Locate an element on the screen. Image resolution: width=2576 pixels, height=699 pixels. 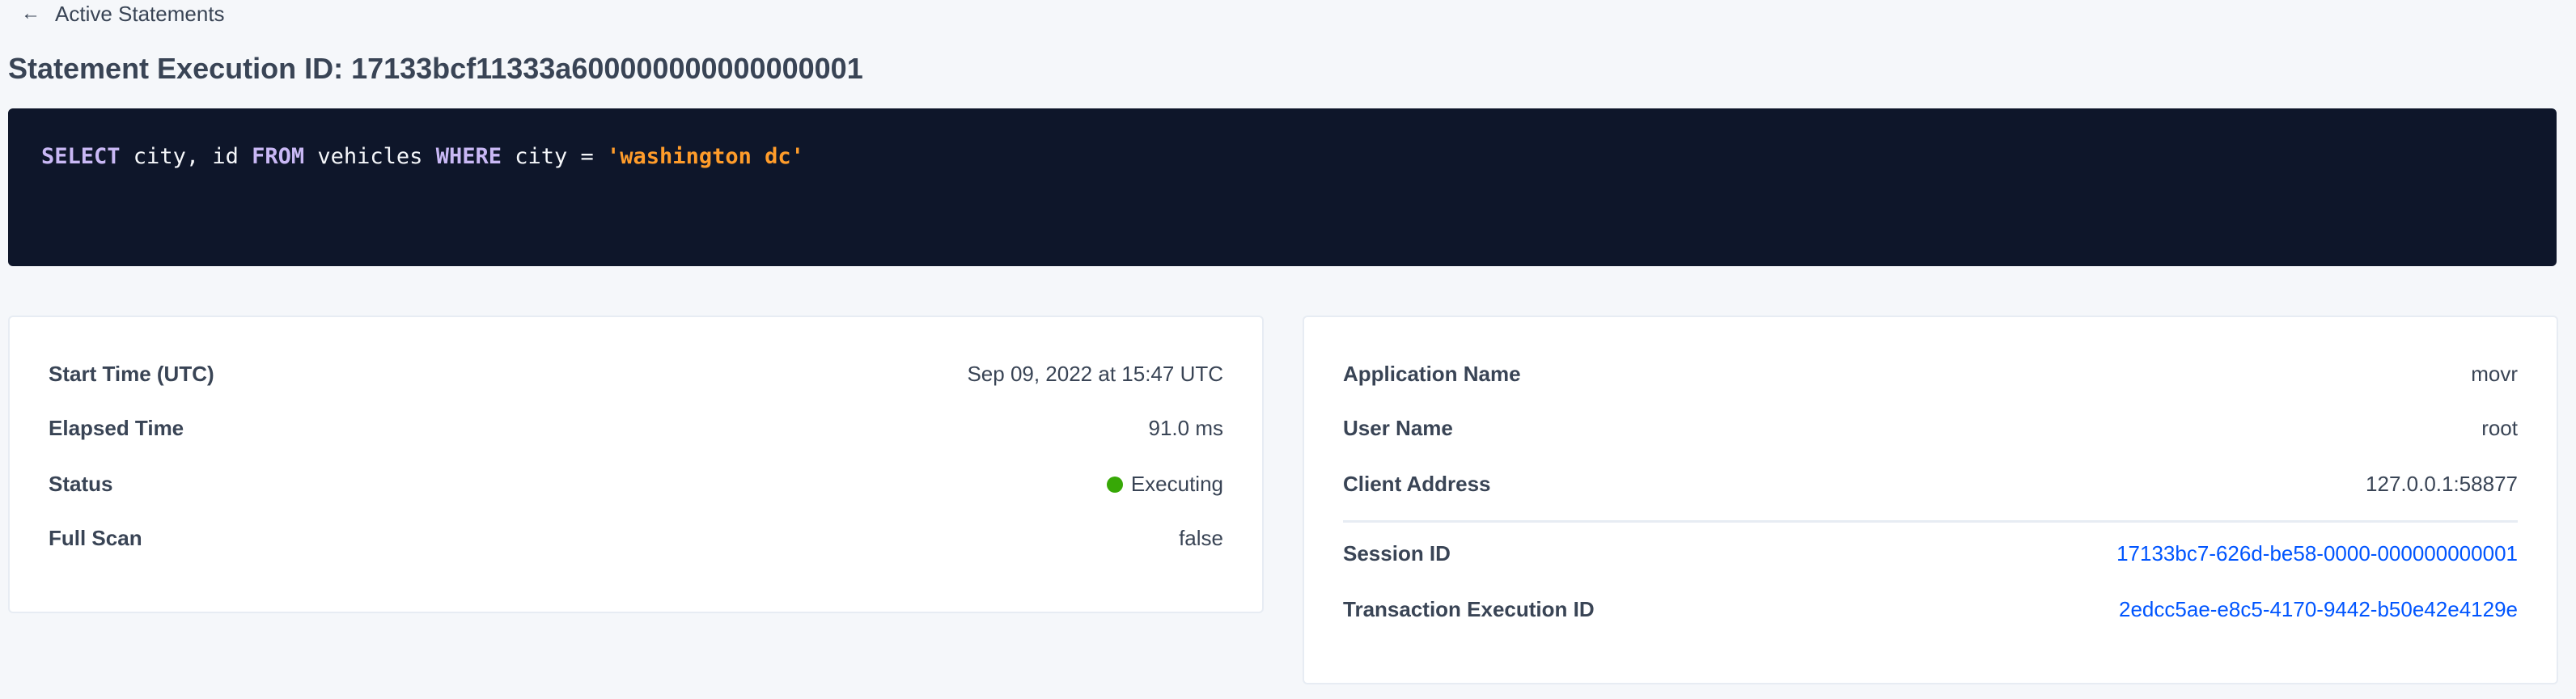
application-name-value: movr is located at coordinates (2494, 374).